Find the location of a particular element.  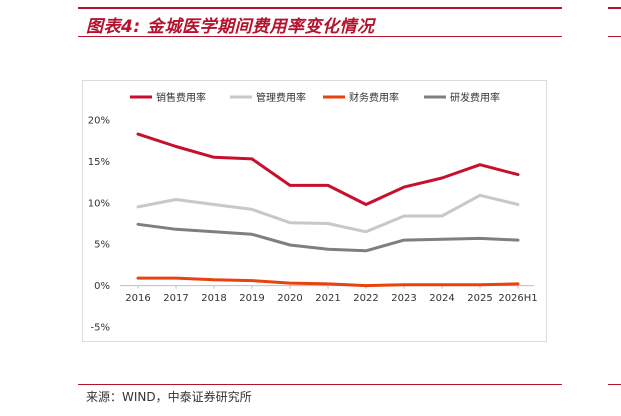

x-tick-label: 2017 is located at coordinates (175, 298).